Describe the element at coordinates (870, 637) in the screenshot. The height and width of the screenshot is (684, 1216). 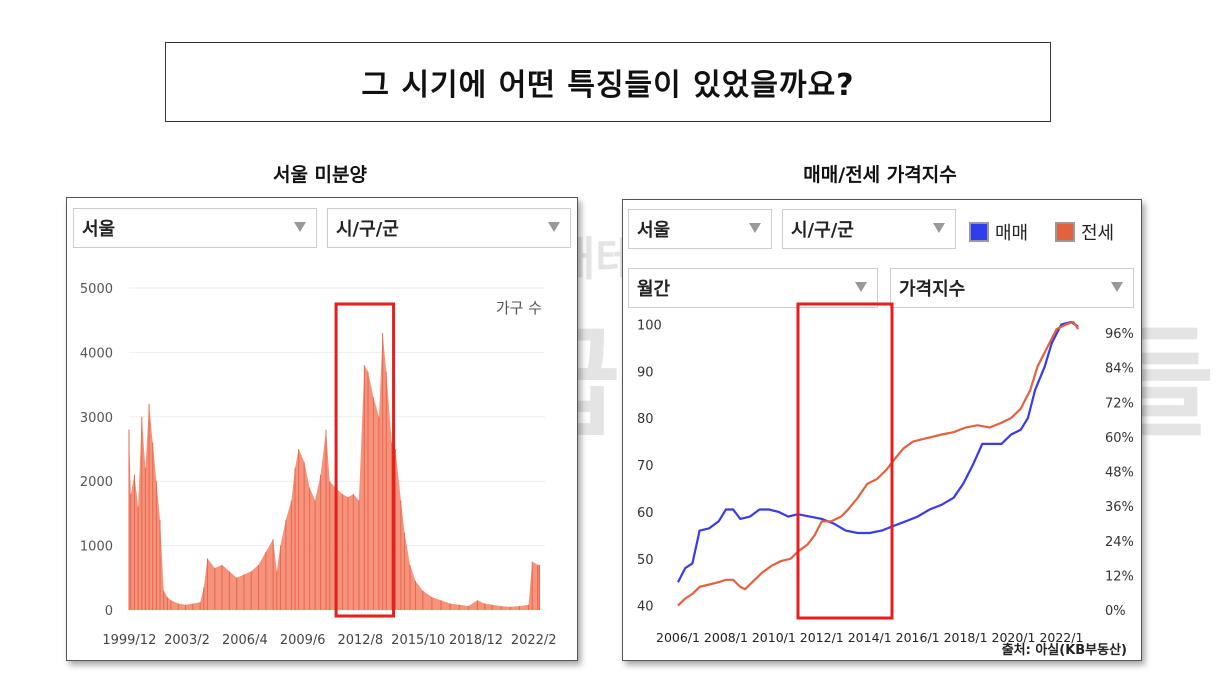
I see `x-tick-label: 2014/1` at that location.